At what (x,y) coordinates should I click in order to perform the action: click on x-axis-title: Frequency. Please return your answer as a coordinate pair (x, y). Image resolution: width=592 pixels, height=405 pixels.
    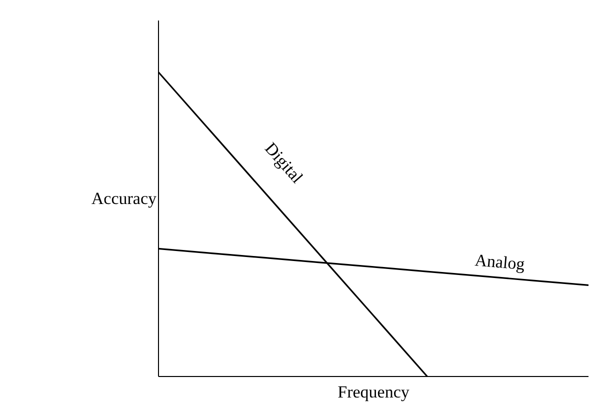
    Looking at the image, I should click on (374, 392).